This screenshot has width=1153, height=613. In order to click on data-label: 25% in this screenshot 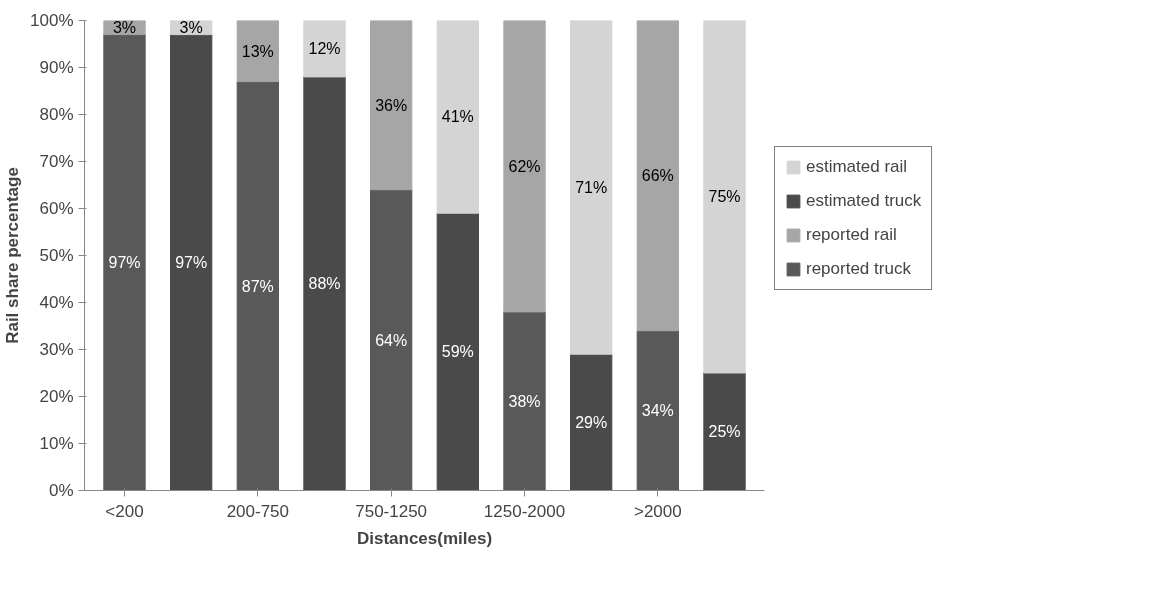, I will do `click(724, 432)`.